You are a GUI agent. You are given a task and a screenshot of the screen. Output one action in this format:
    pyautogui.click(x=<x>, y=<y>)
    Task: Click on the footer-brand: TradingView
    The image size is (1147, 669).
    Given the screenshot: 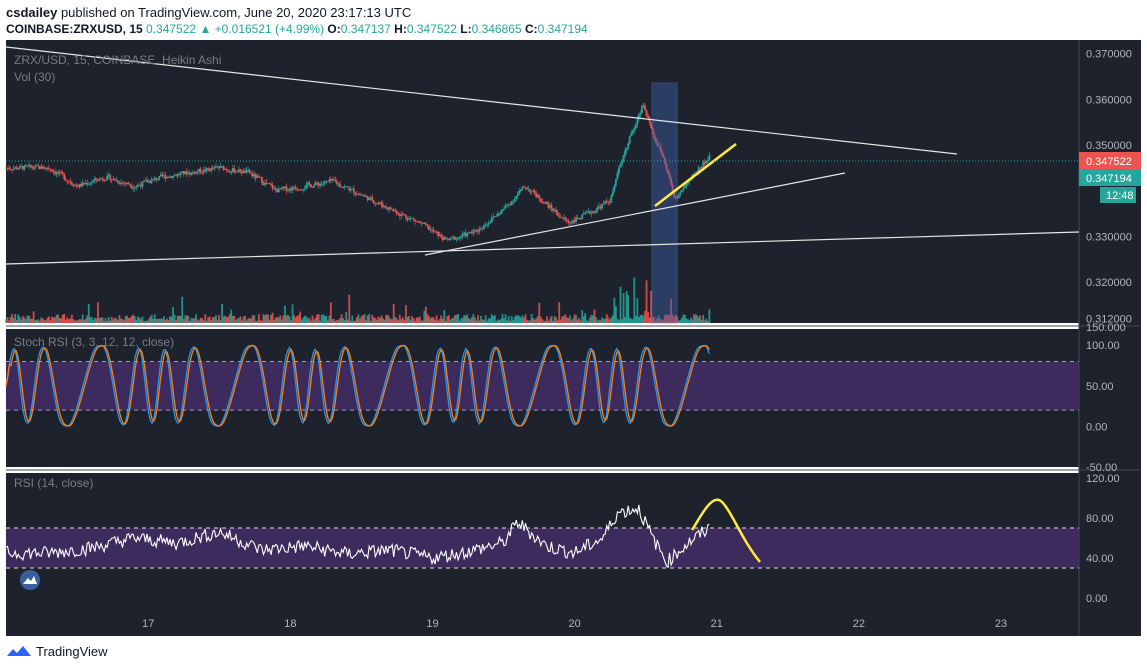 What is the action you would take?
    pyautogui.click(x=57, y=651)
    